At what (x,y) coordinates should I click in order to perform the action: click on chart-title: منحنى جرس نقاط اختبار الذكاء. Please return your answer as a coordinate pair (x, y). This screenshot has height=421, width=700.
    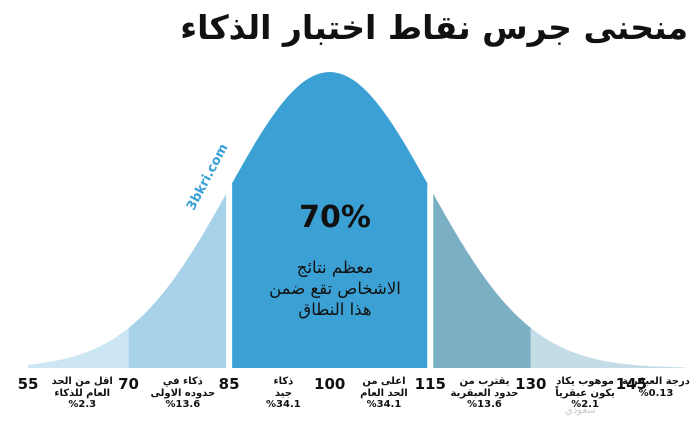
    Looking at the image, I should click on (434, 27).